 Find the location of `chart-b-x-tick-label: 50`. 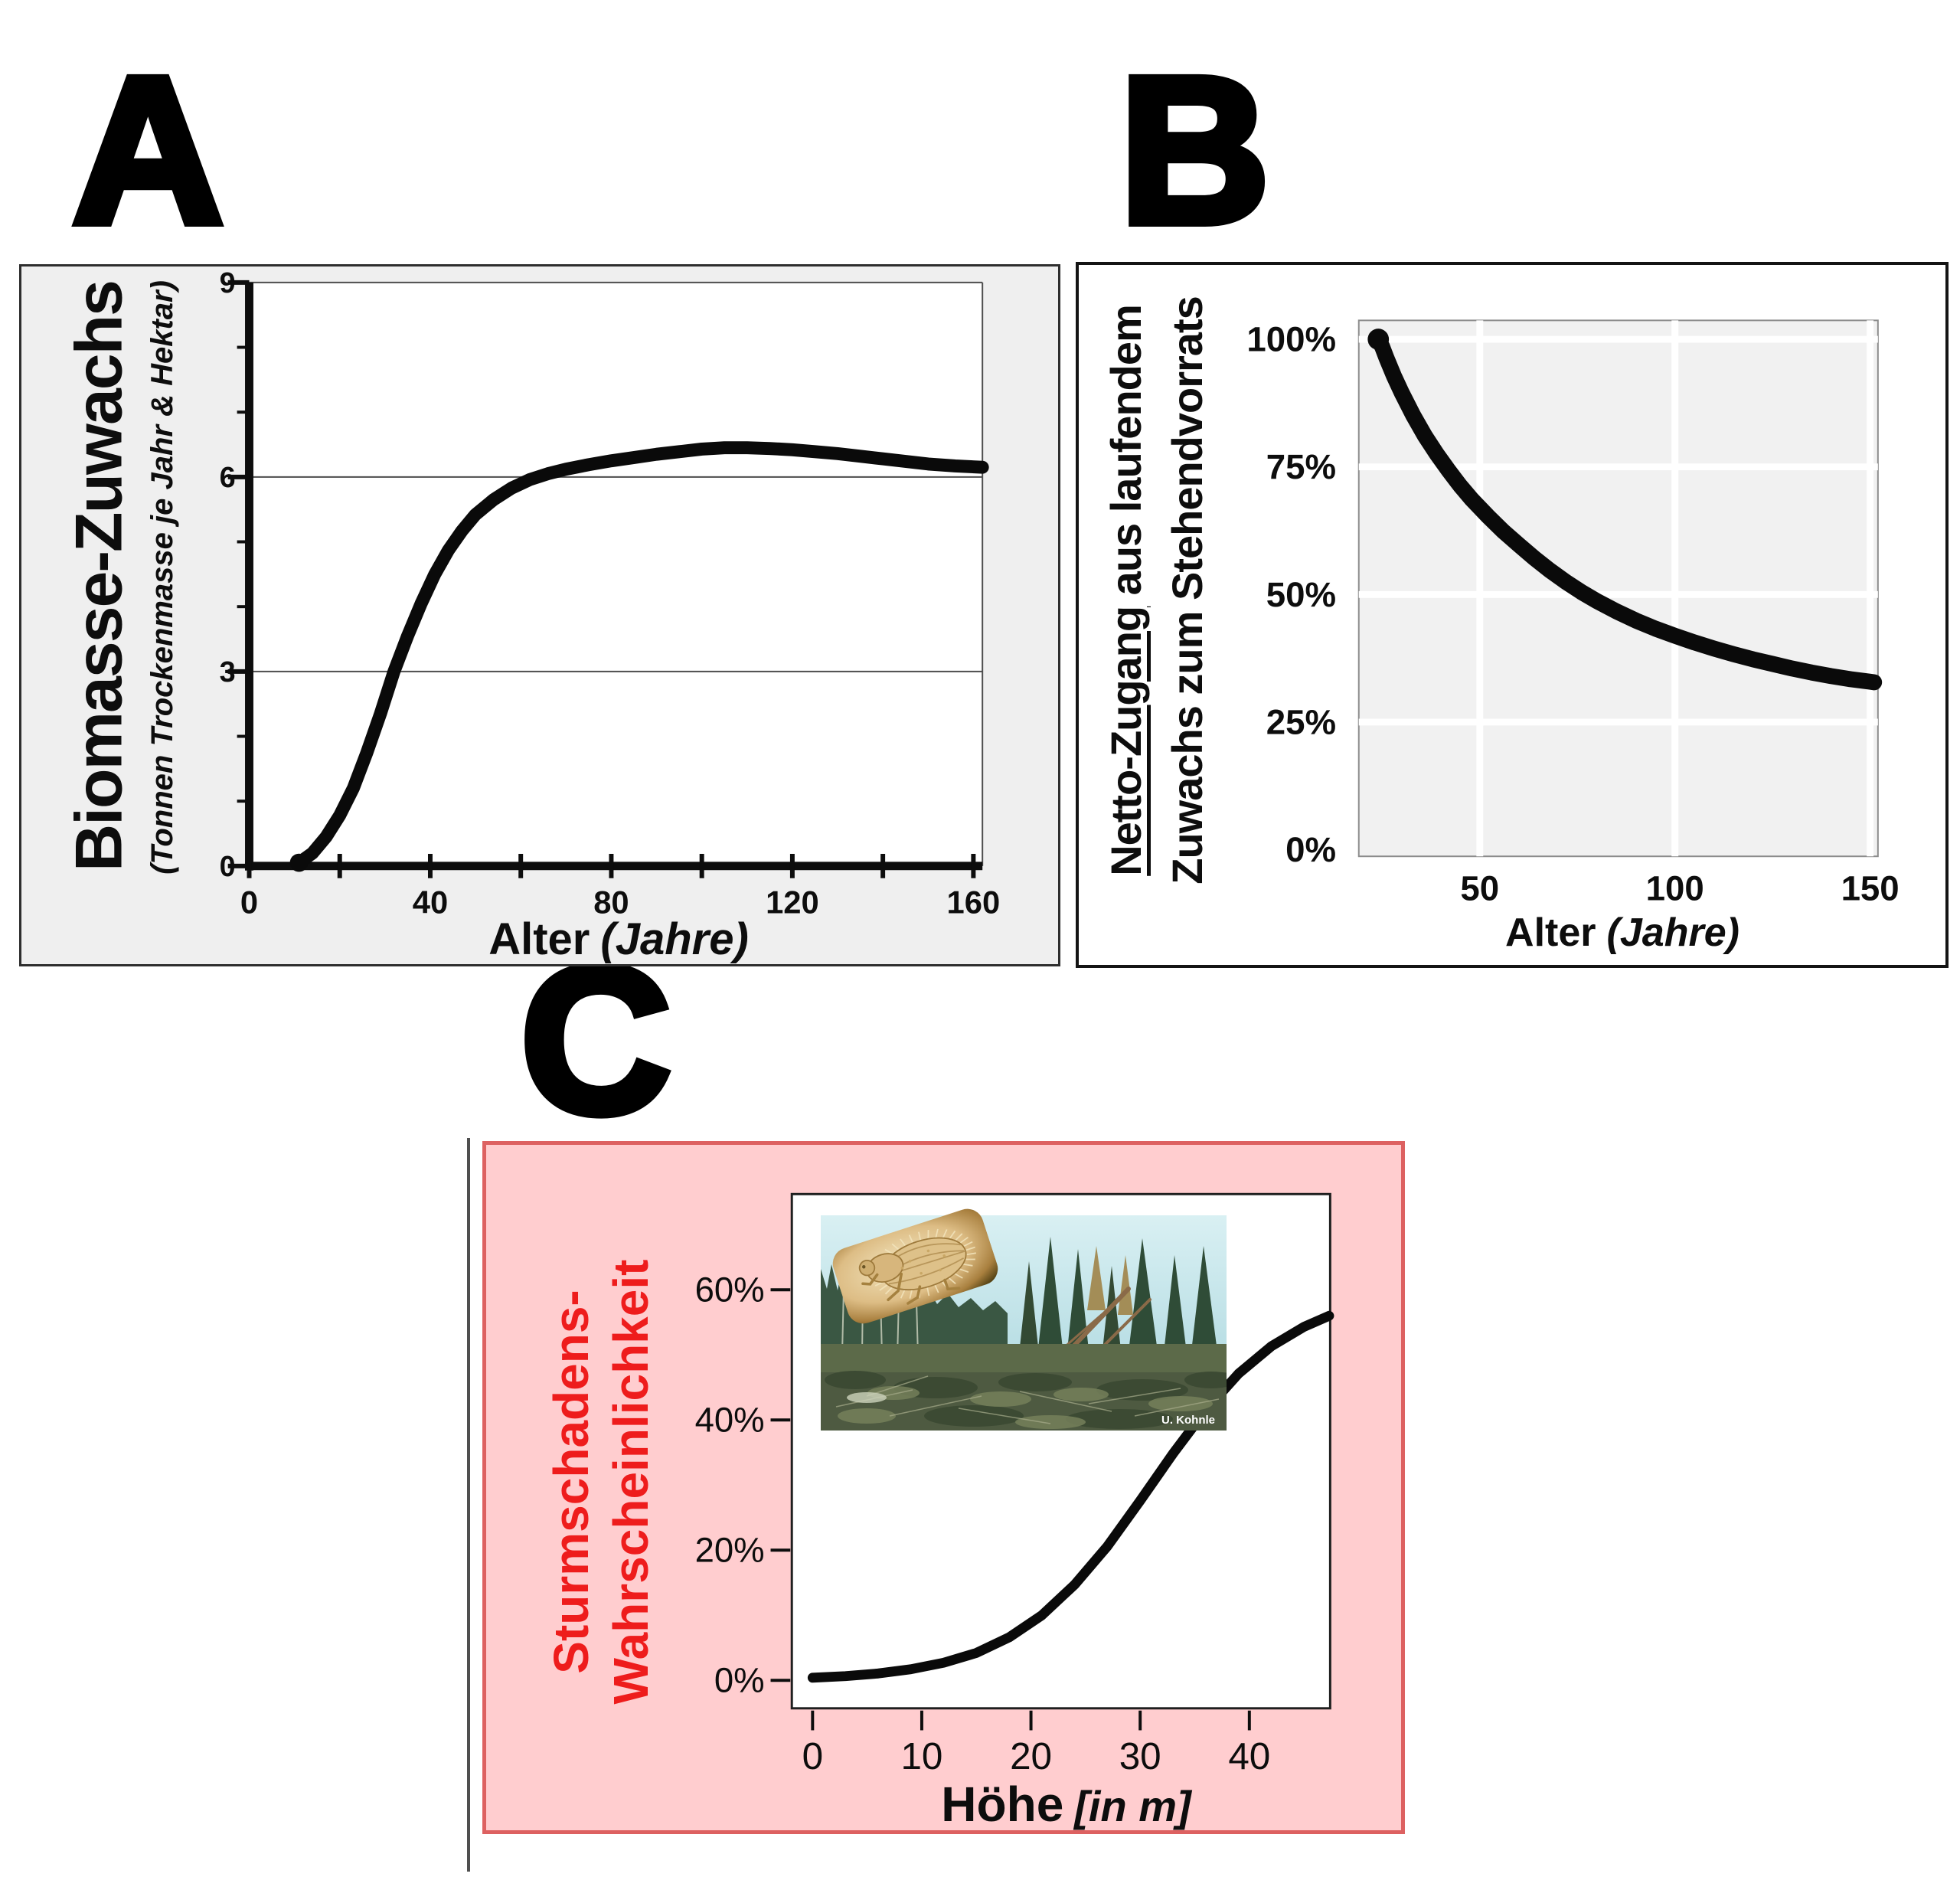

chart-b-x-tick-label: 50 is located at coordinates (1479, 888).